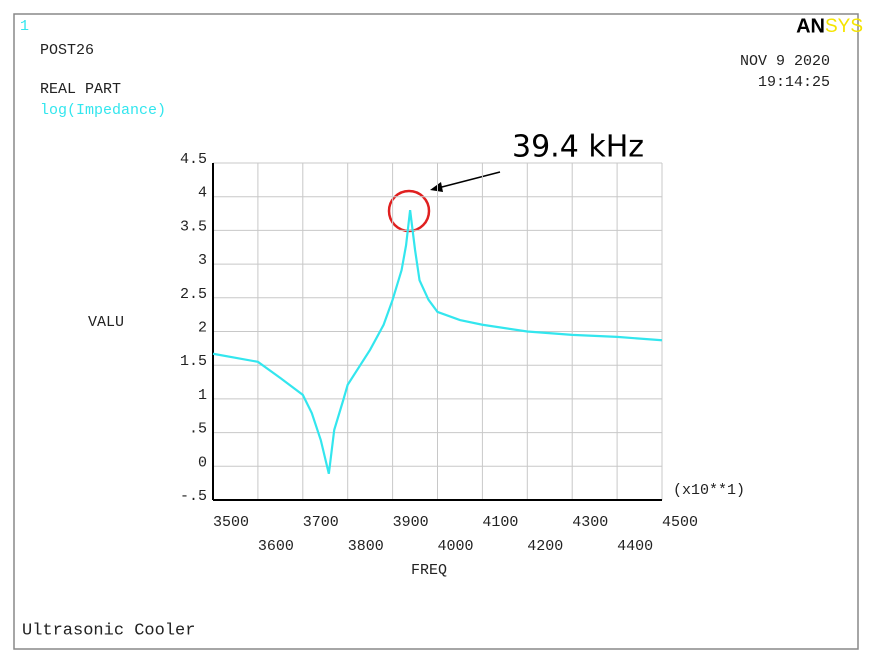  I want to click on x-tick-label: 3900, so click(411, 522).